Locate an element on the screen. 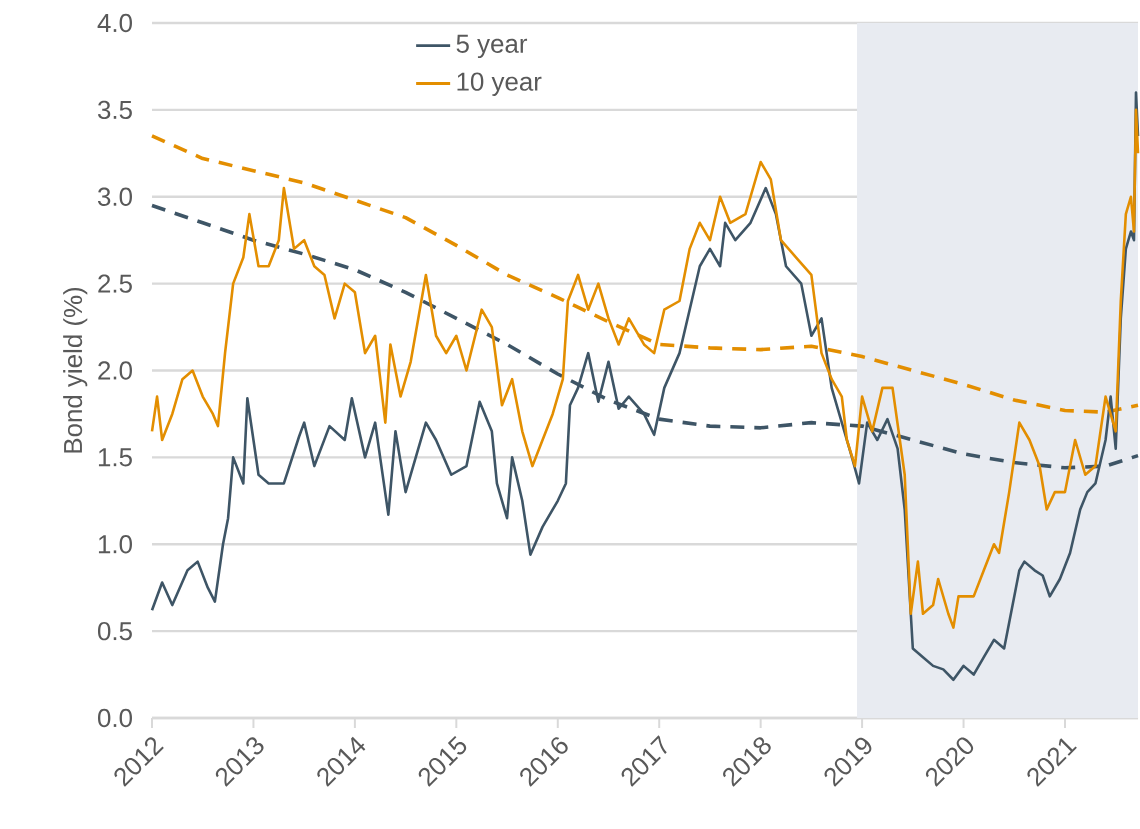  y-tick-label: 0.0 is located at coordinates (114, 718).